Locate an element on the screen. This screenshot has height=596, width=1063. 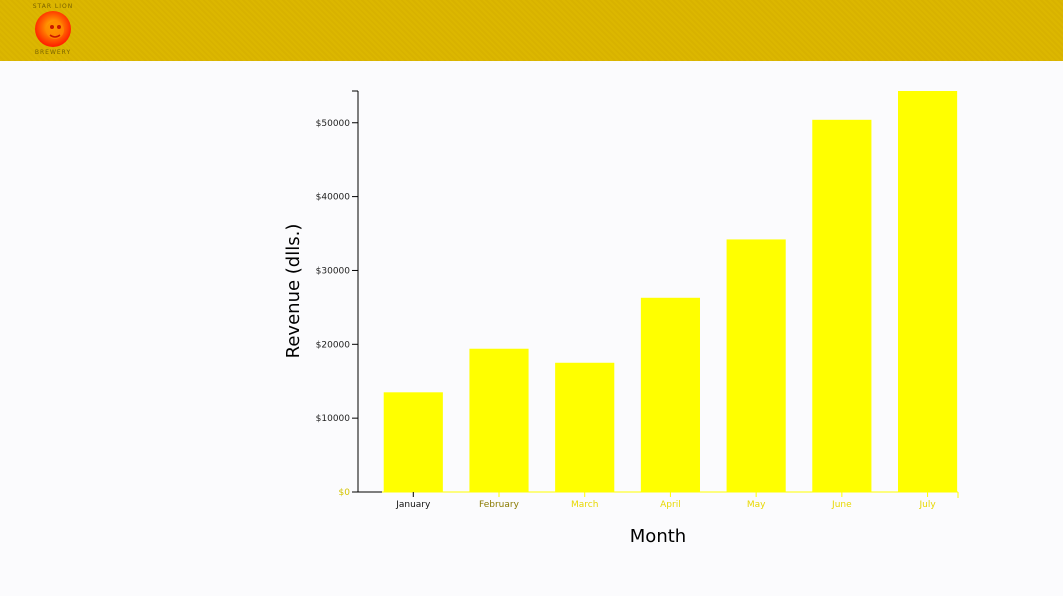
logo-top-text: STAR LION is located at coordinates (53, 6).